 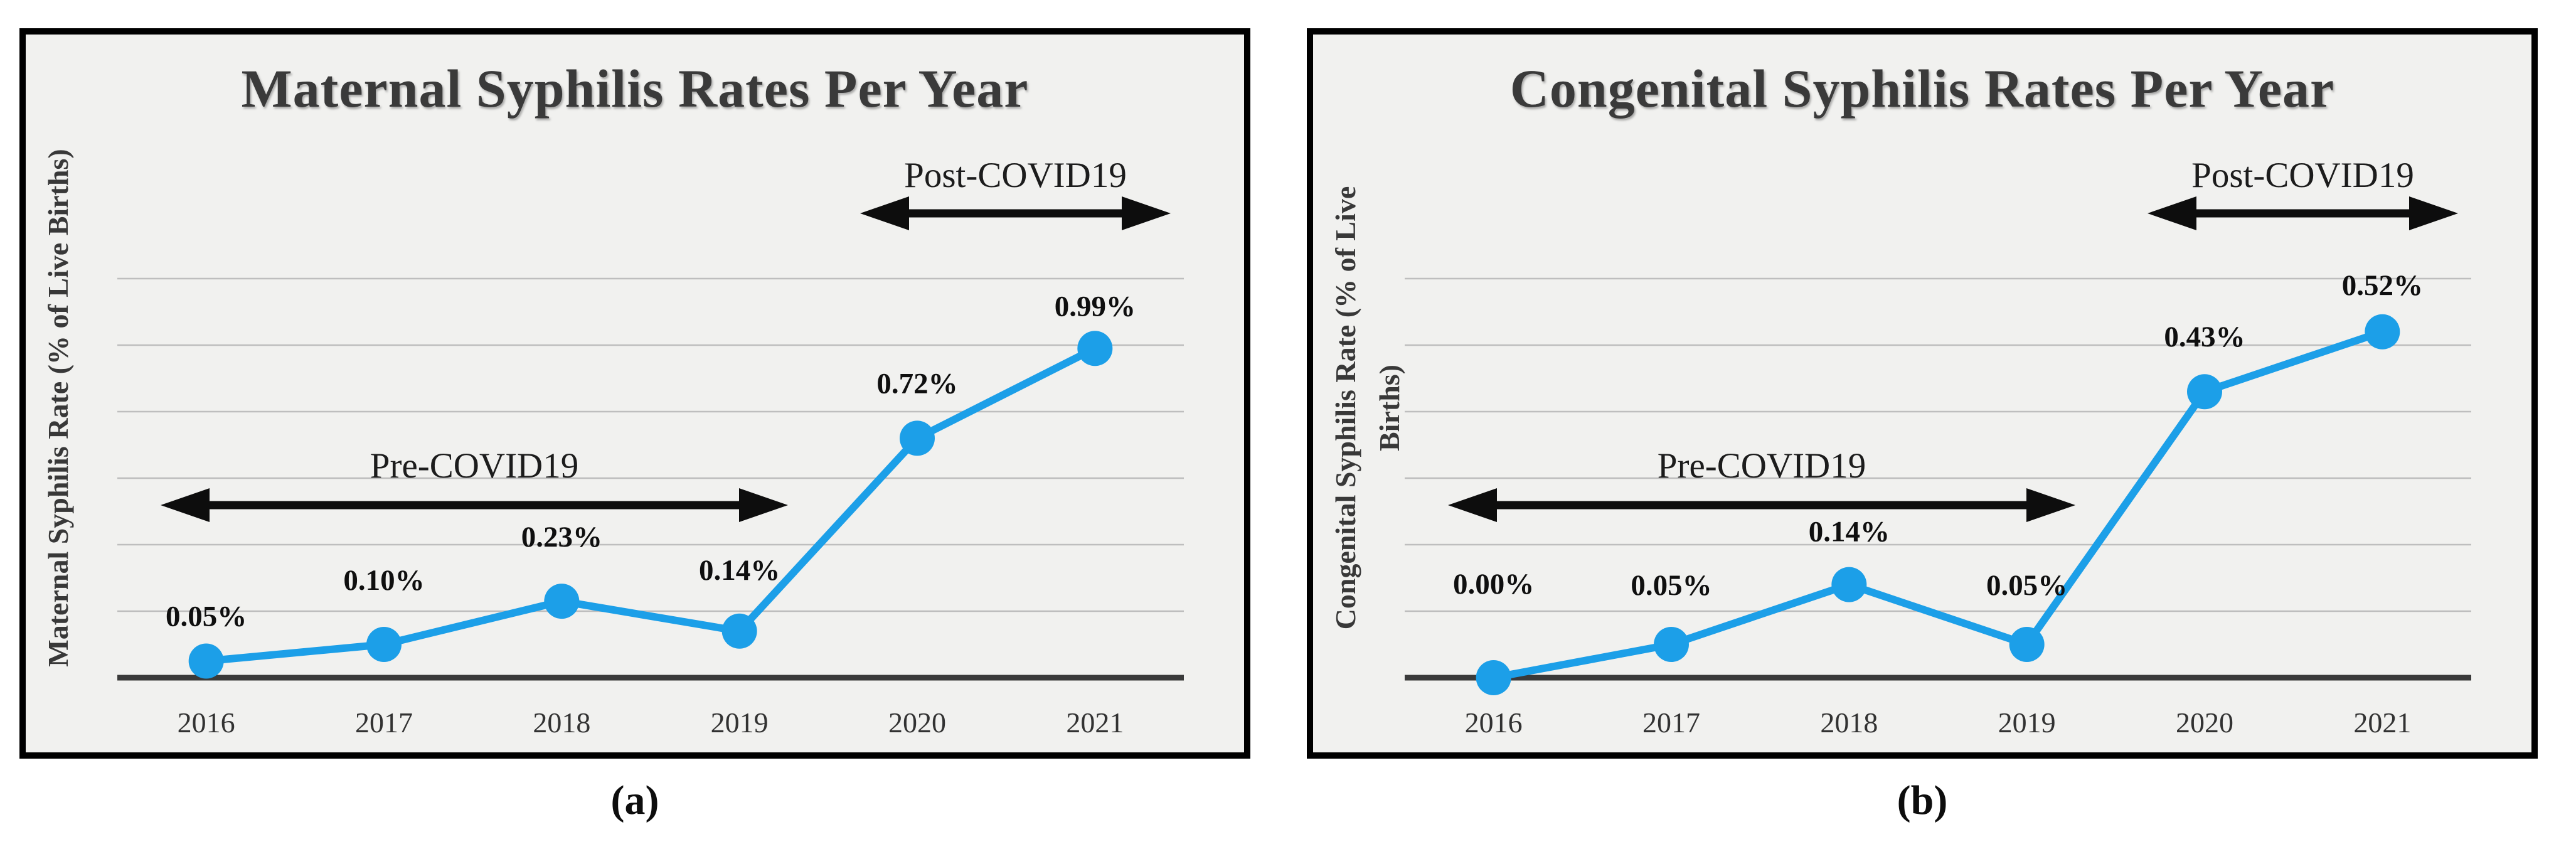 I want to click on subfigure-caption-b: (b), so click(x=1923, y=800).